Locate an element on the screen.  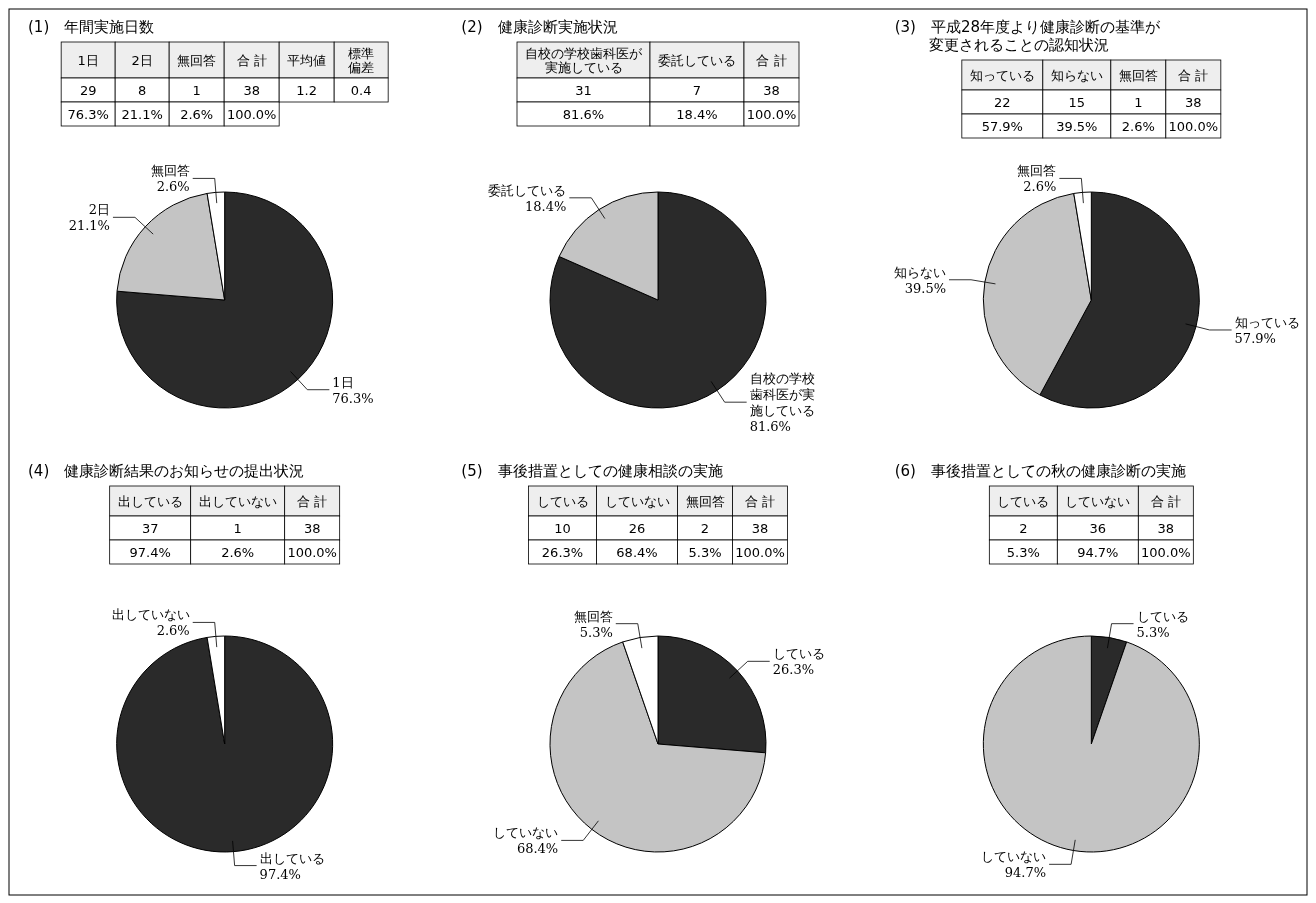
data-label: 68.4% is located at coordinates (537, 849).